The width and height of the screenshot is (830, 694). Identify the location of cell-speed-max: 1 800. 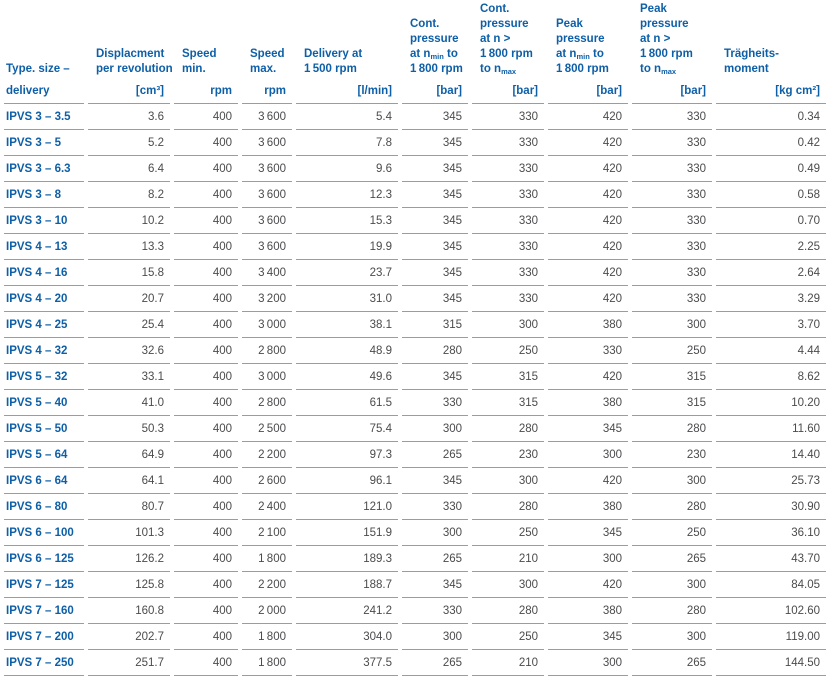
(267, 663).